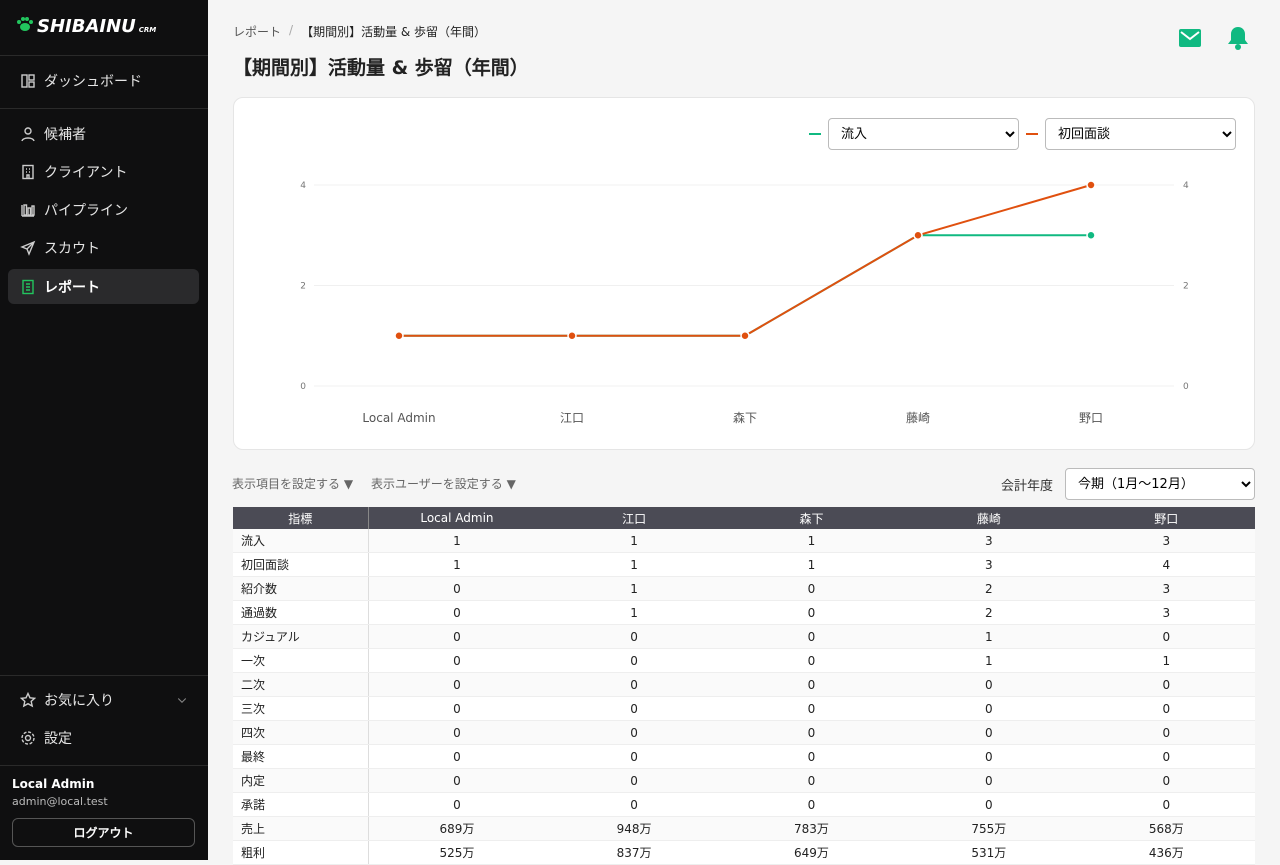  Describe the element at coordinates (918, 418) in the screenshot. I see `x-tick-label: 藤崎` at that location.